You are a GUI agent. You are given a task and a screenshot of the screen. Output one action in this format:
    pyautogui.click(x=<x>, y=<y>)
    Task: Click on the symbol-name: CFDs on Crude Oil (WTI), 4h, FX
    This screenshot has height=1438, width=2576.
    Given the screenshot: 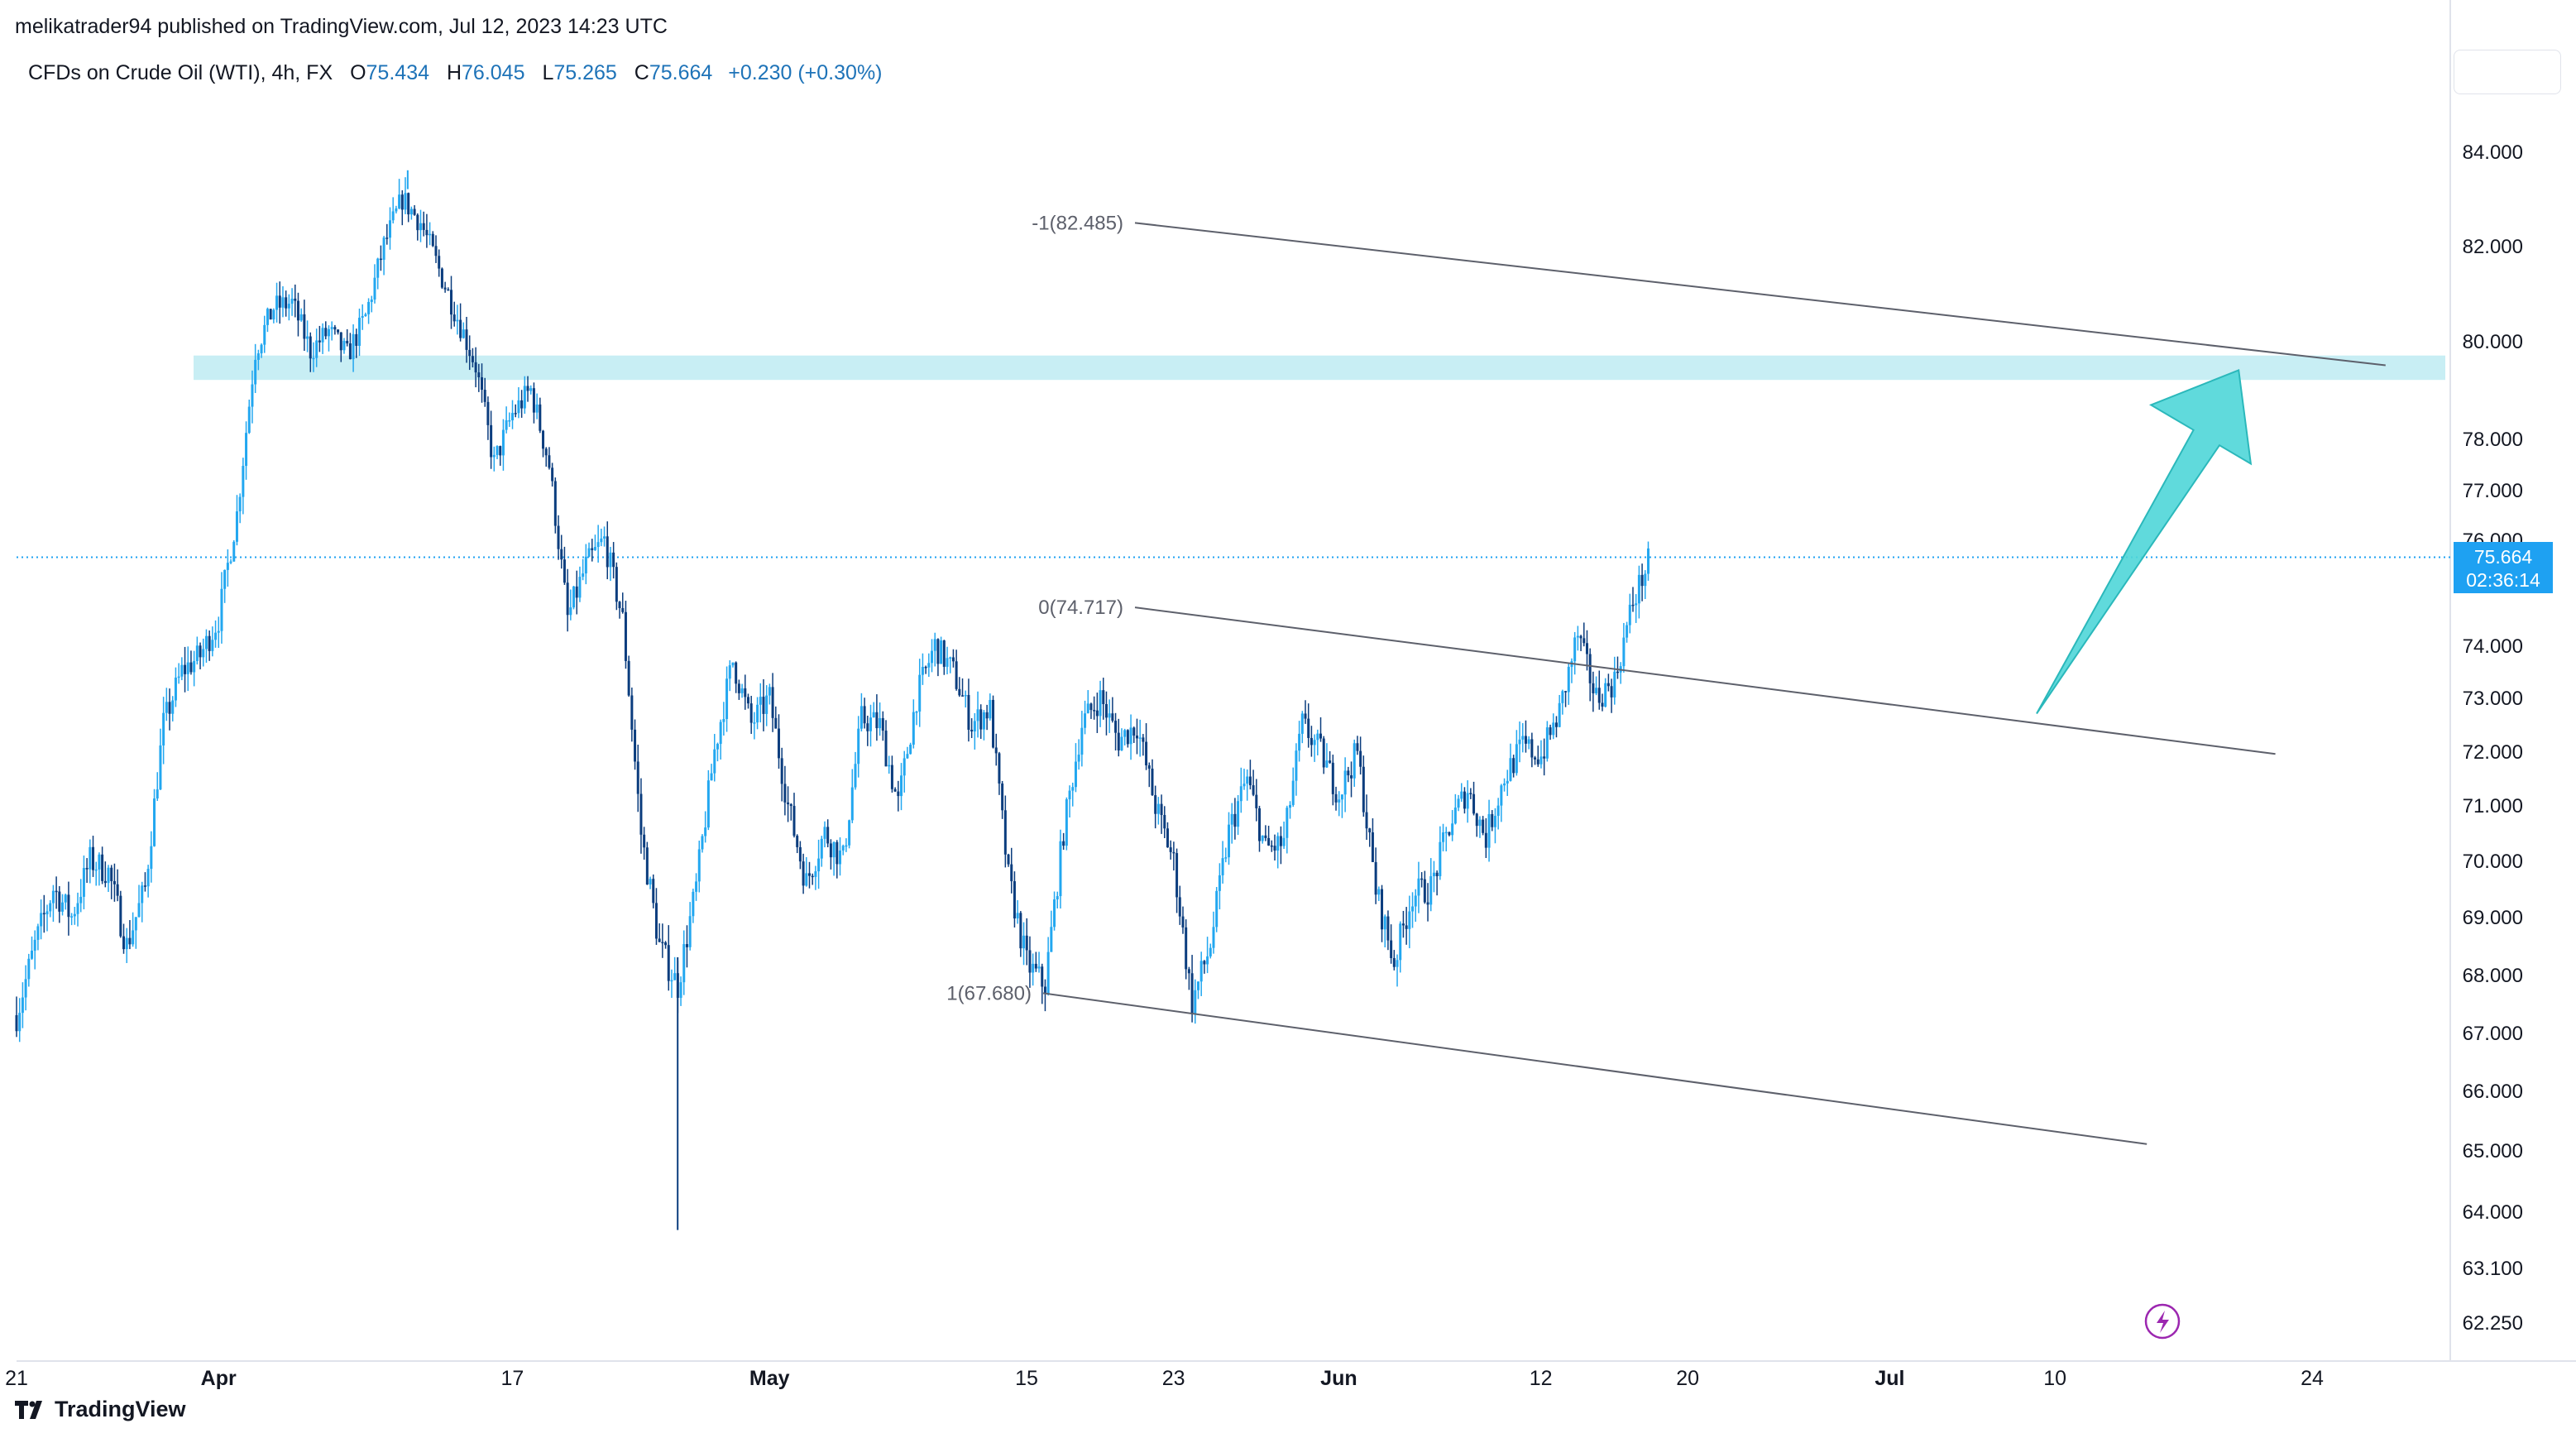 What is the action you would take?
    pyautogui.click(x=180, y=72)
    